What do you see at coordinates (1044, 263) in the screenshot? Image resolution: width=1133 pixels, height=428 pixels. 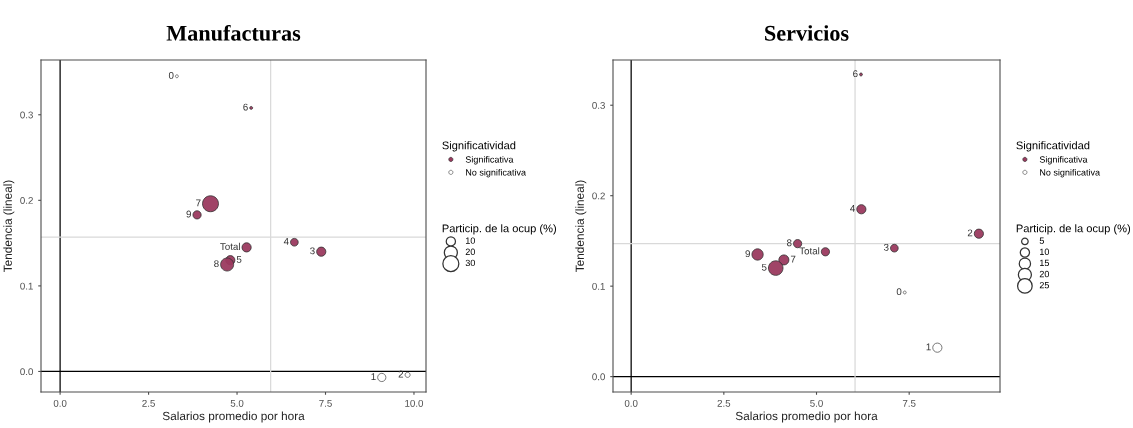 I see `legend-label: 15` at bounding box center [1044, 263].